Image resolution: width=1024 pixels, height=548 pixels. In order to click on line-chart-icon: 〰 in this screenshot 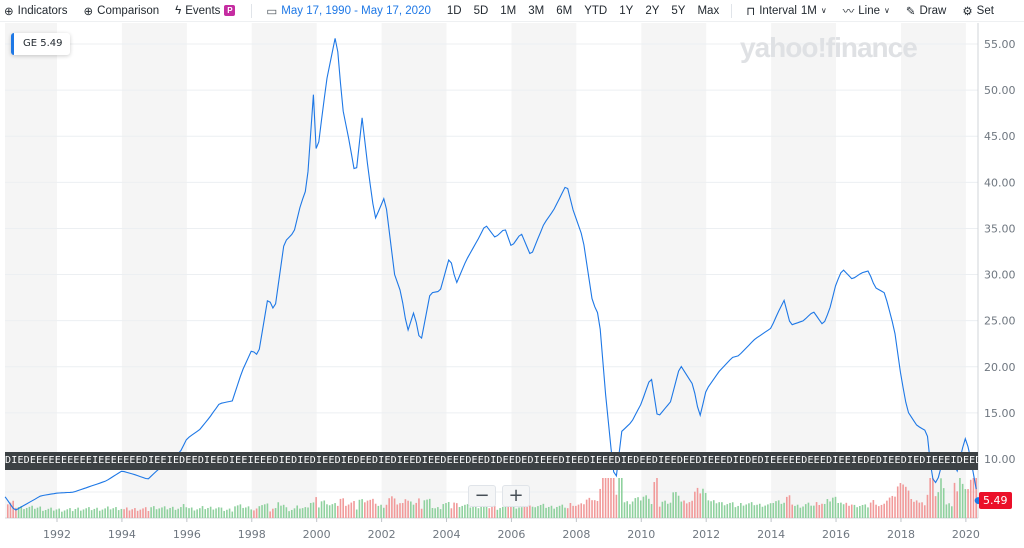, I will do `click(848, 11)`.